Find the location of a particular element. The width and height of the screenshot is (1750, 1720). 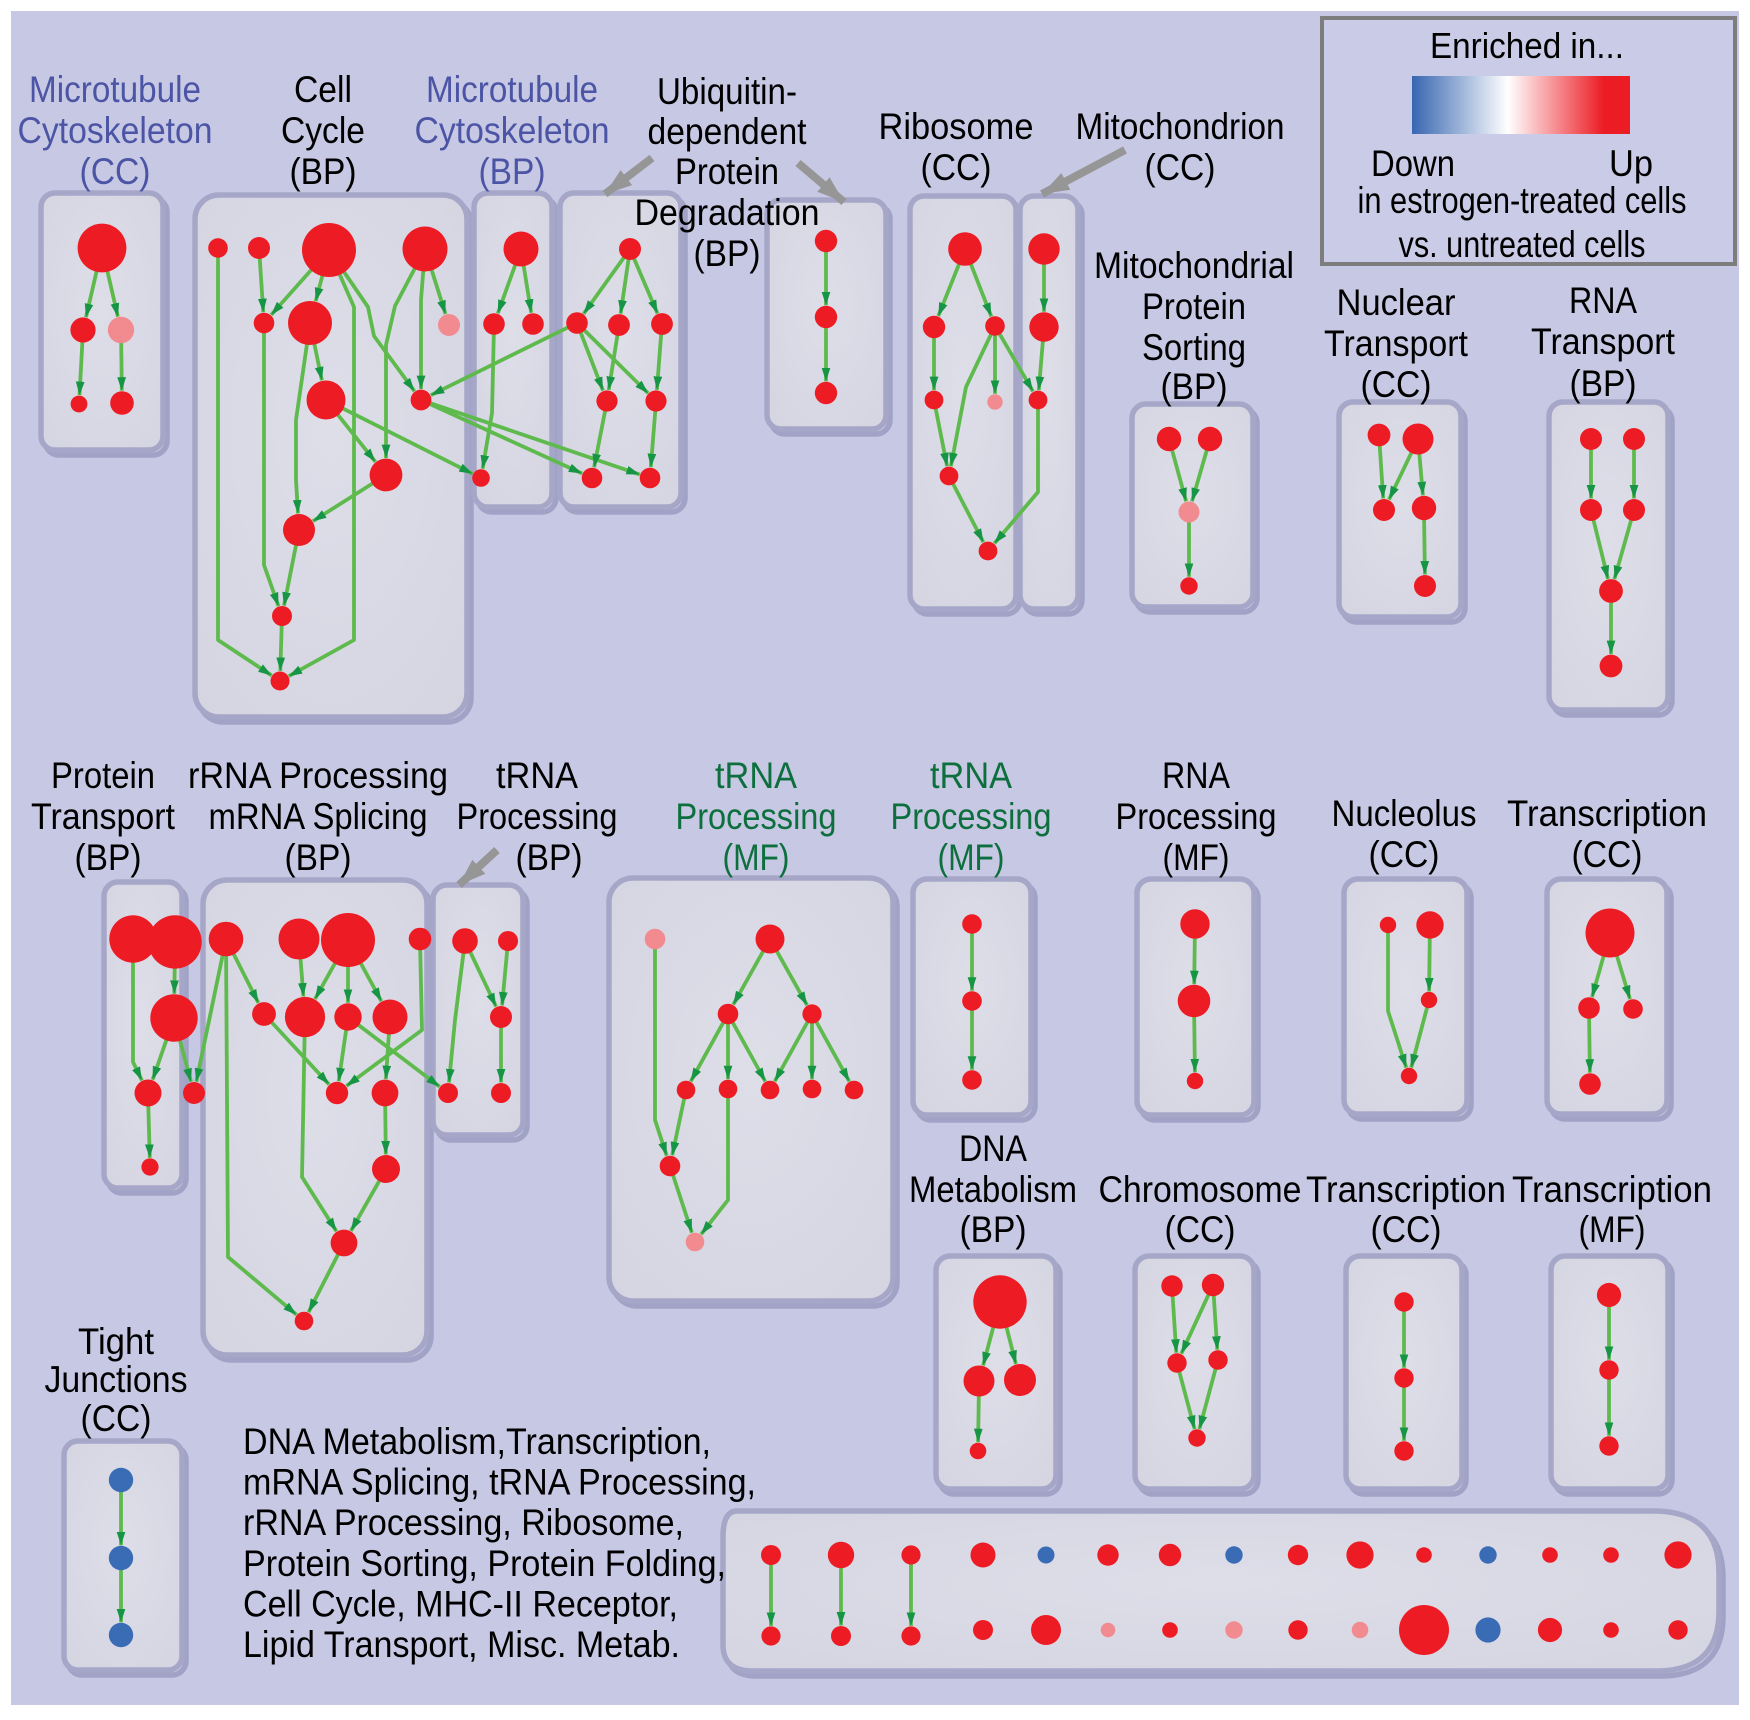

svg-text: Chromosome is located at coordinates (1200, 1189).